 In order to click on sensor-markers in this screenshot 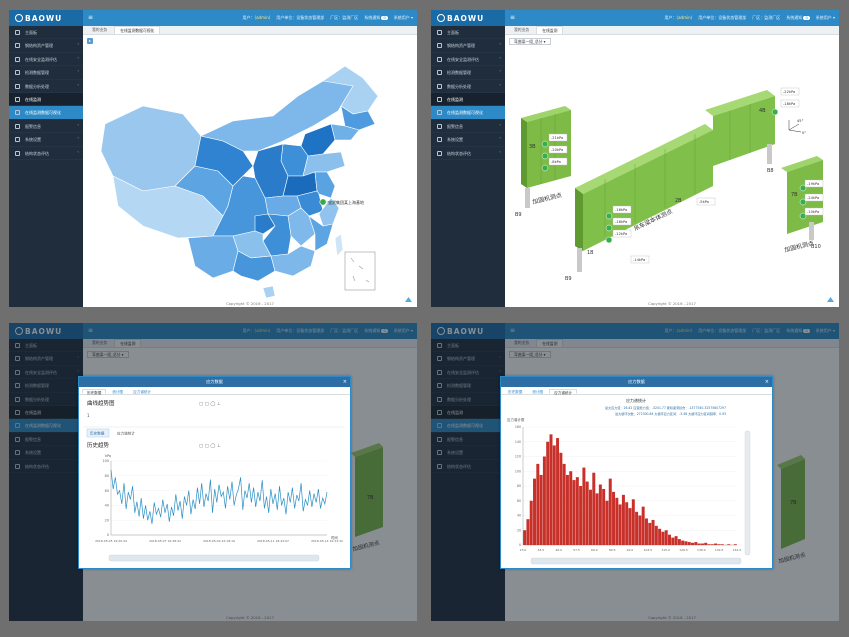, I will do `click(674, 176)`.